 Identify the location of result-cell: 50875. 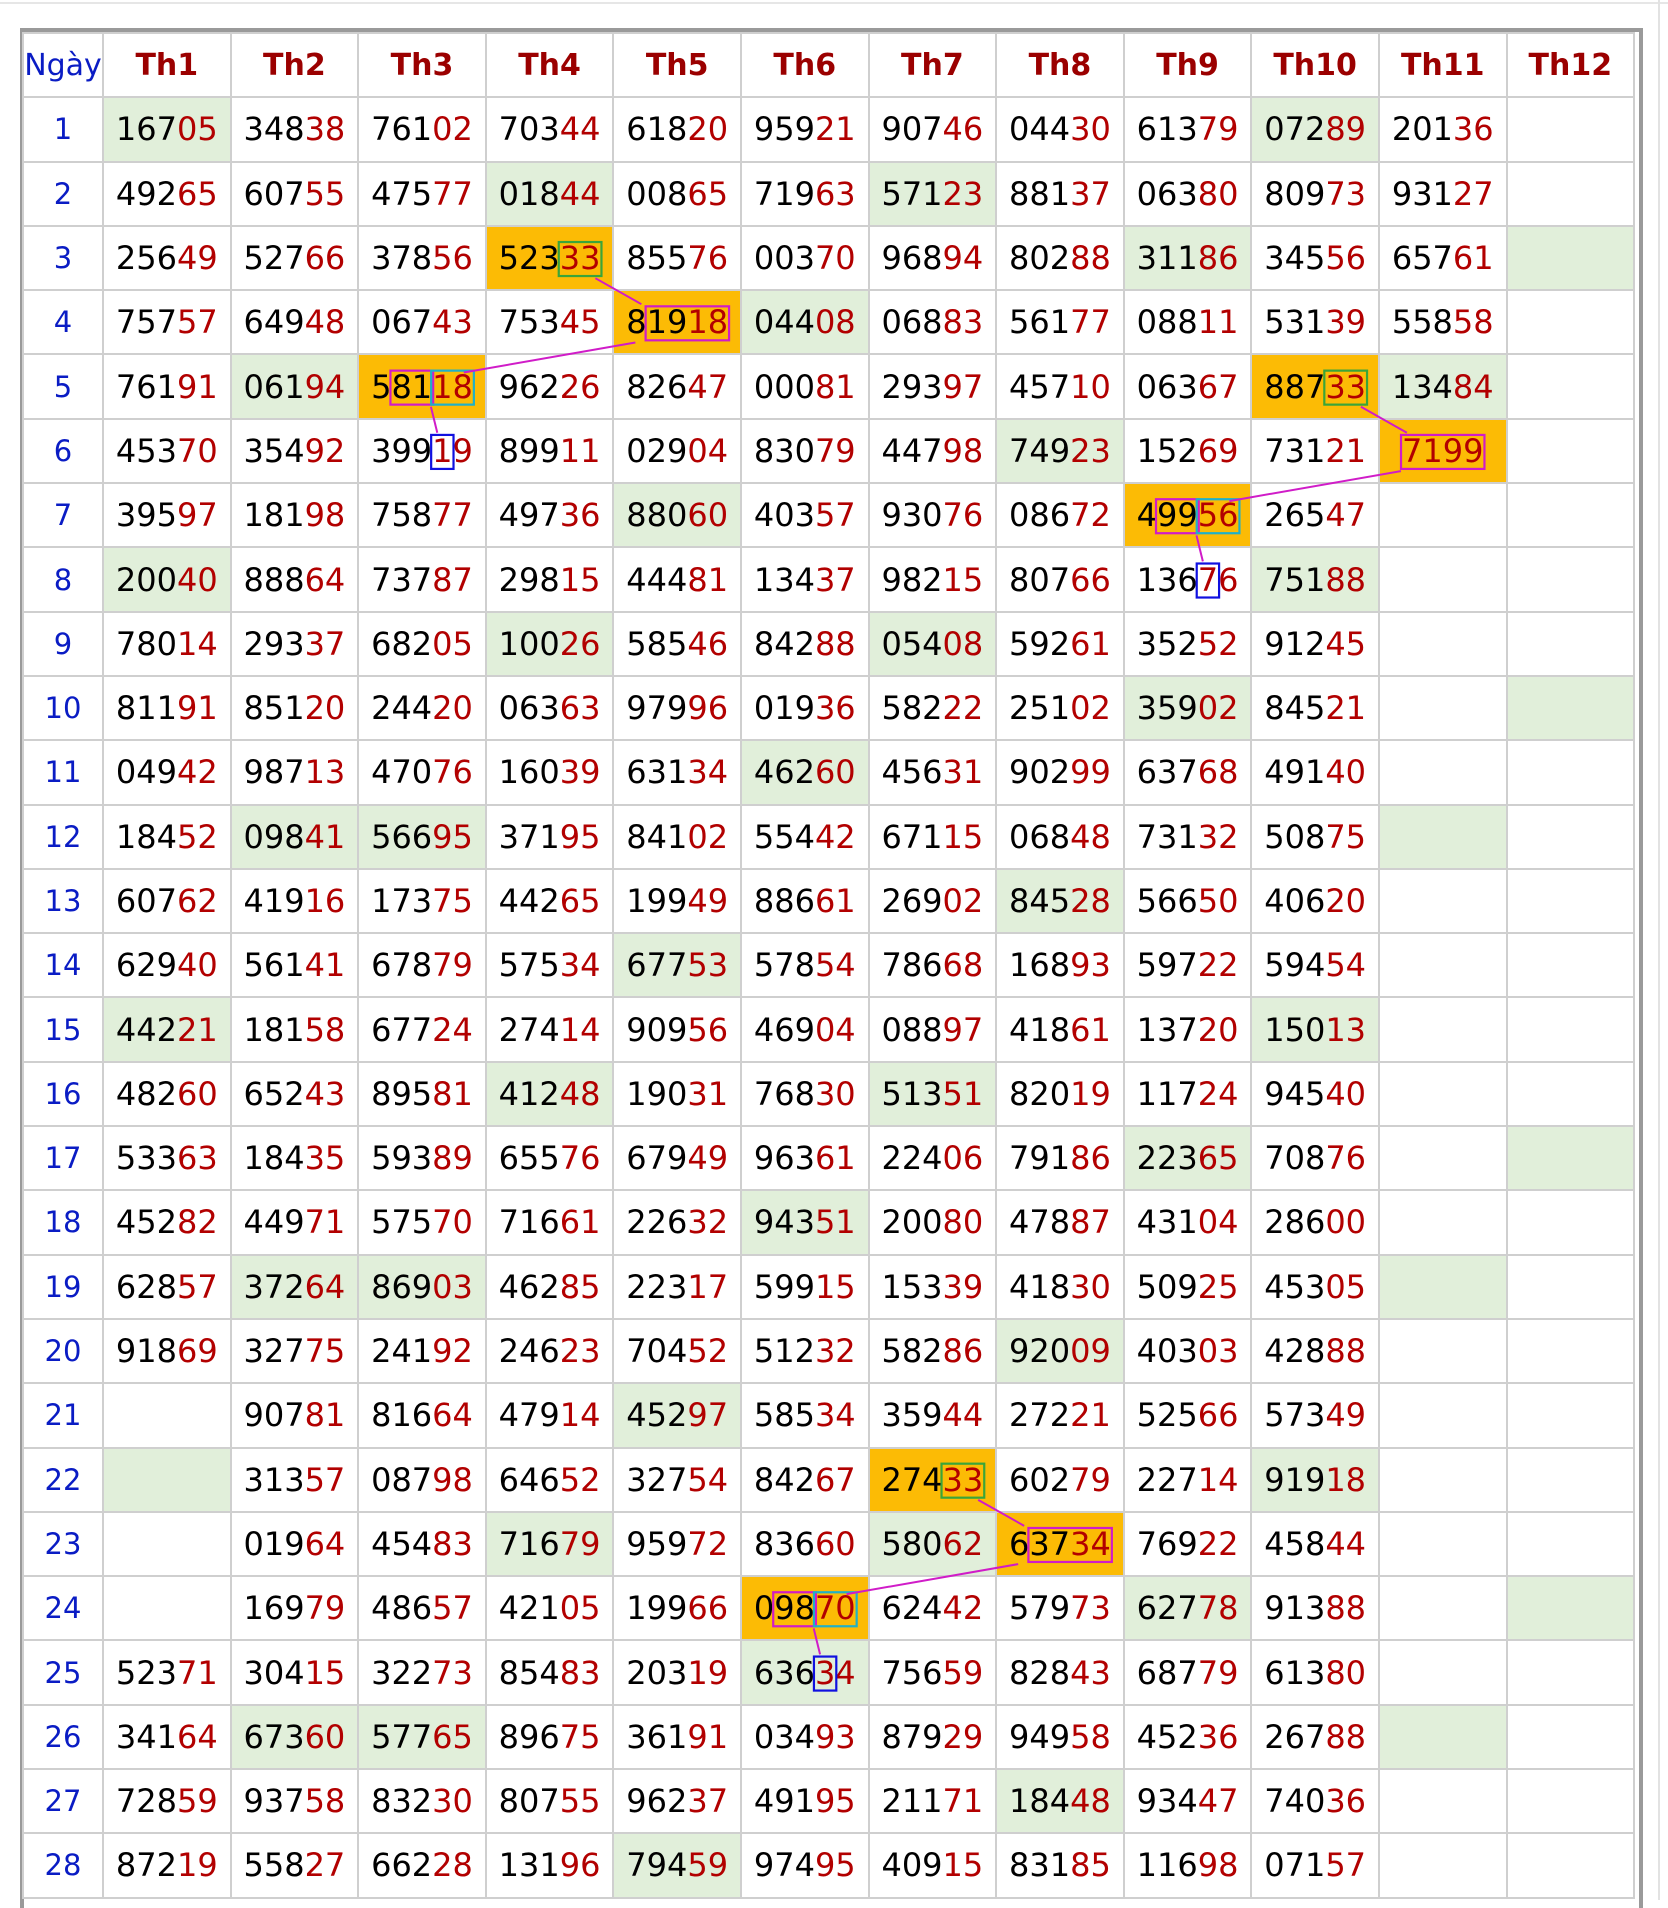
(1315, 836).